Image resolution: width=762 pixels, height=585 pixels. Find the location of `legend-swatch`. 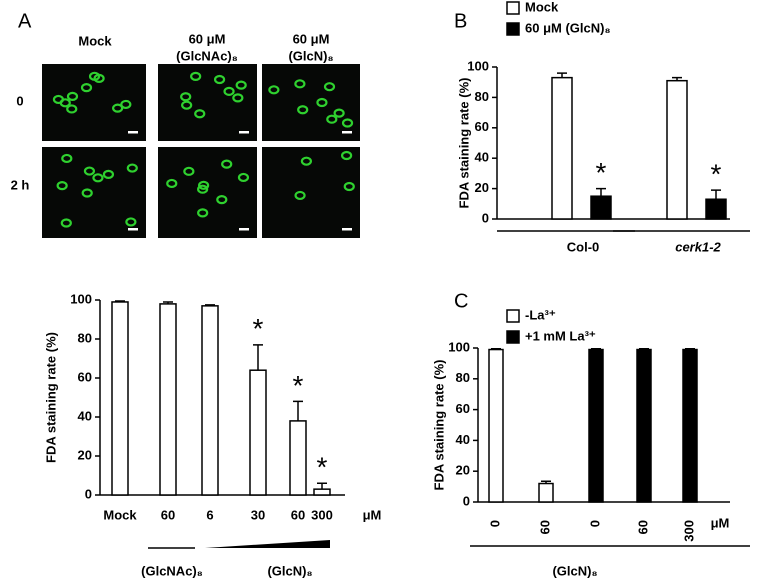

legend-swatch is located at coordinates (513, 316).